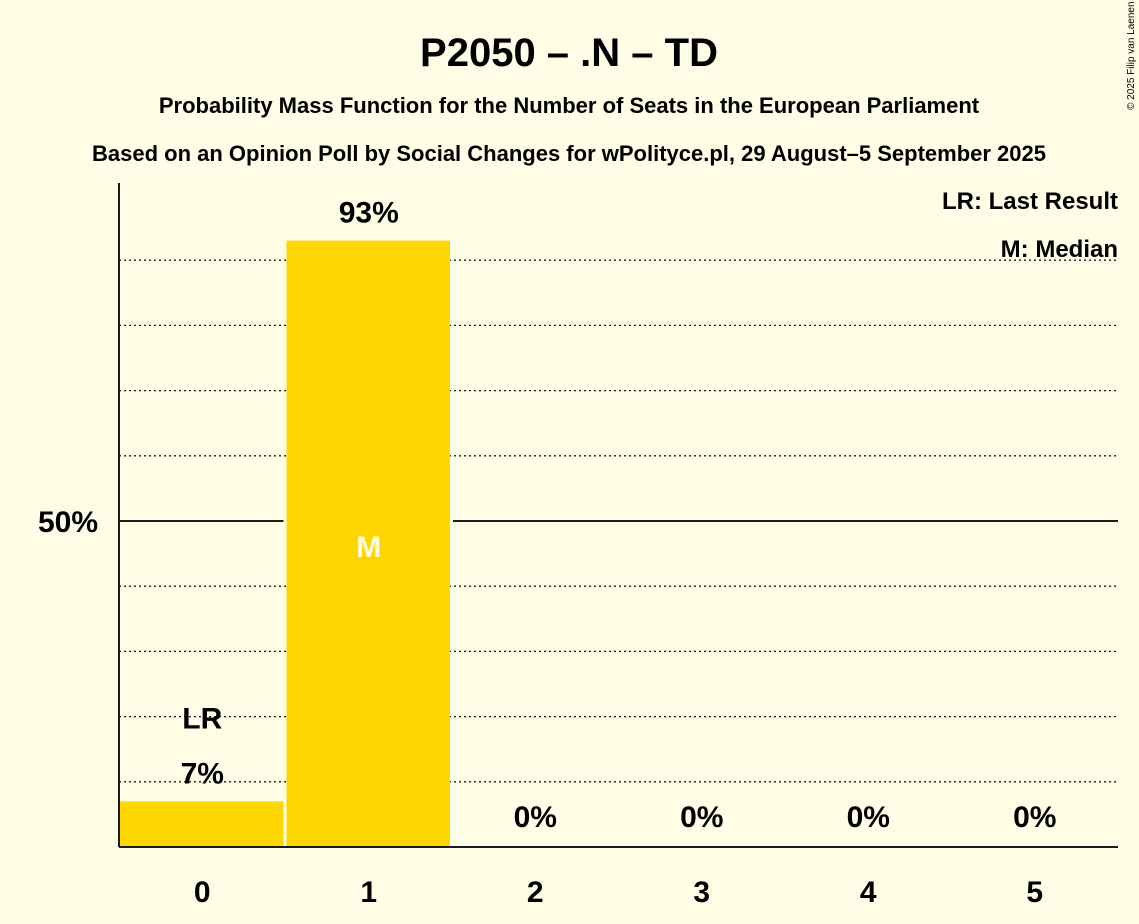 This screenshot has width=1139, height=924. Describe the element at coordinates (368, 547) in the screenshot. I see `median-marker: M` at that location.